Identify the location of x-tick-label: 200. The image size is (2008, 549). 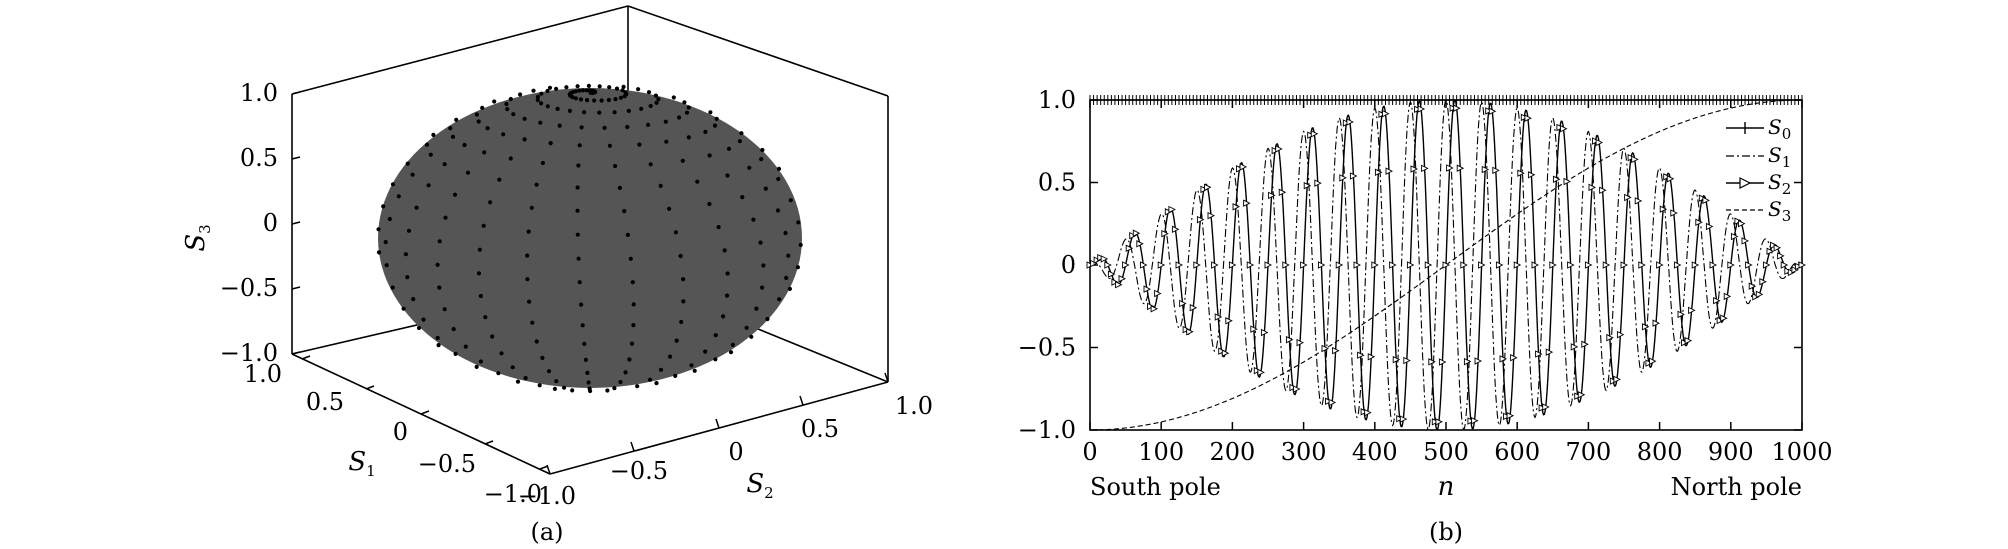
(1232, 452).